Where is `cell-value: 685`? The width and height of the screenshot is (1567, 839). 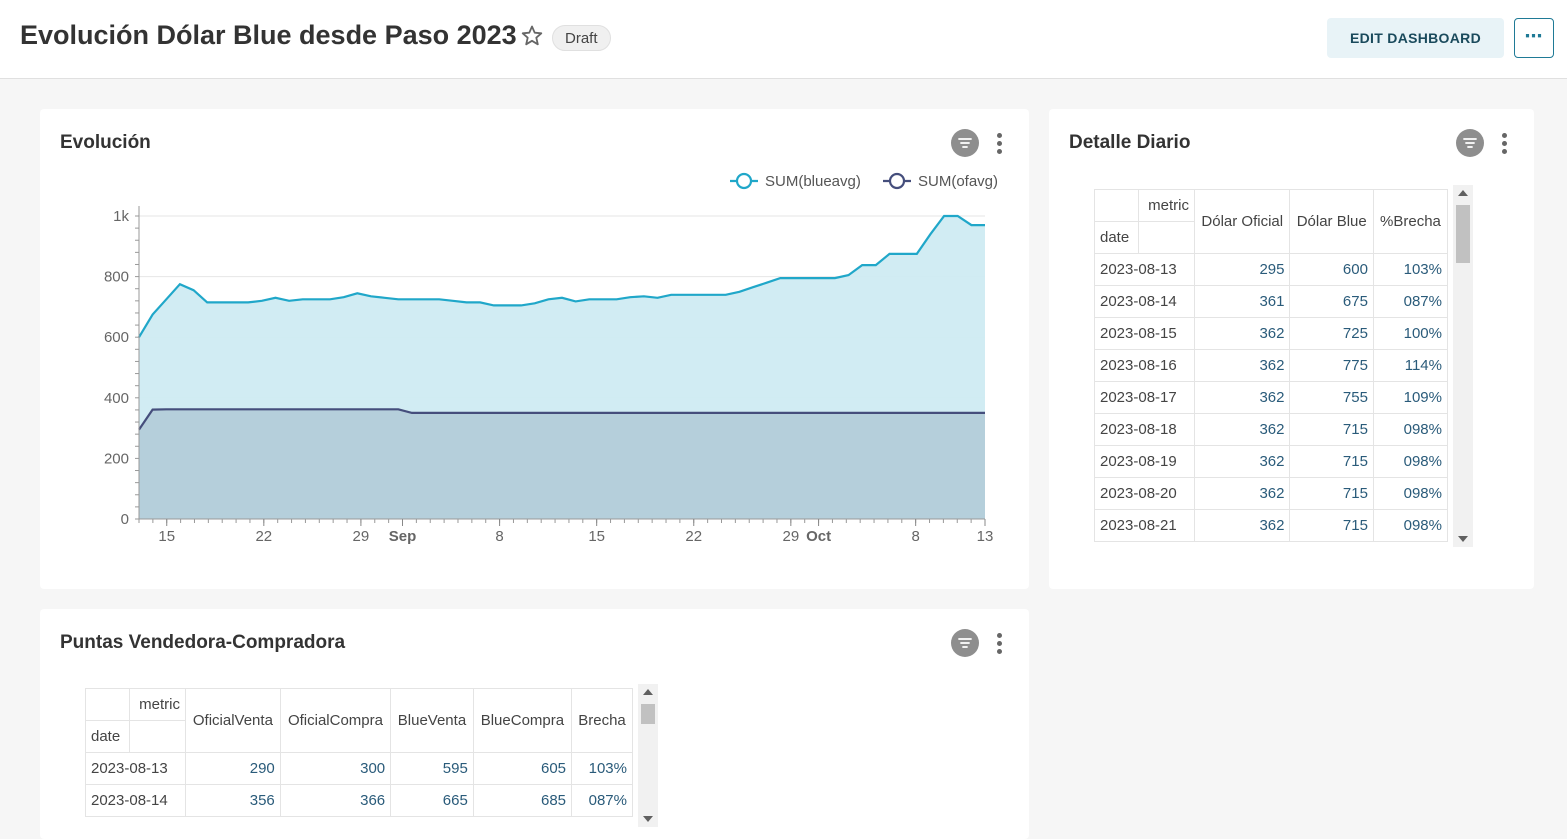 cell-value: 685 is located at coordinates (522, 800).